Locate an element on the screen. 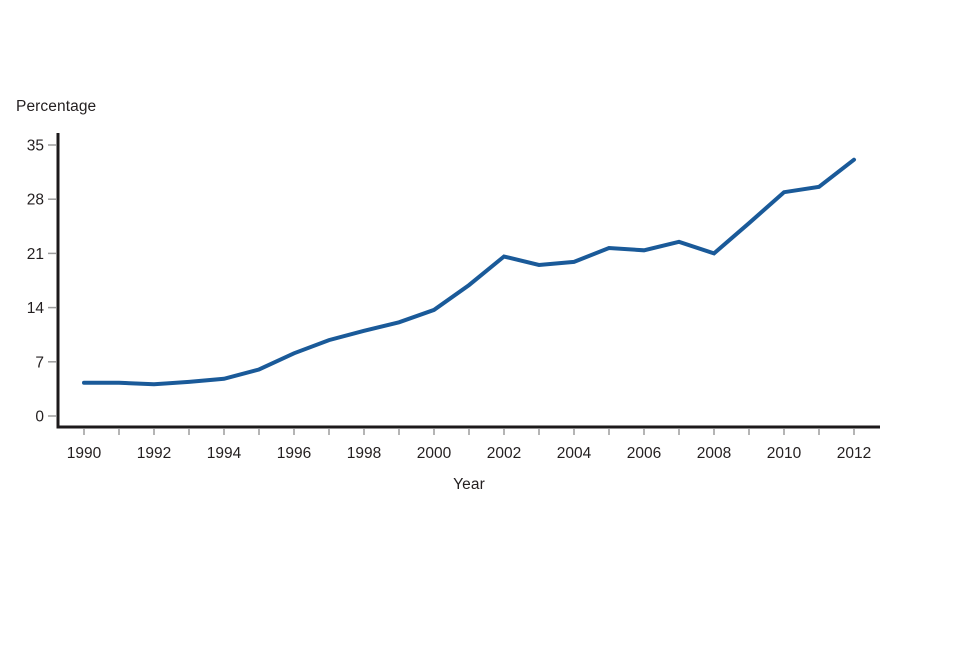 The image size is (960, 649). y-tick-label: 14 is located at coordinates (36, 308).